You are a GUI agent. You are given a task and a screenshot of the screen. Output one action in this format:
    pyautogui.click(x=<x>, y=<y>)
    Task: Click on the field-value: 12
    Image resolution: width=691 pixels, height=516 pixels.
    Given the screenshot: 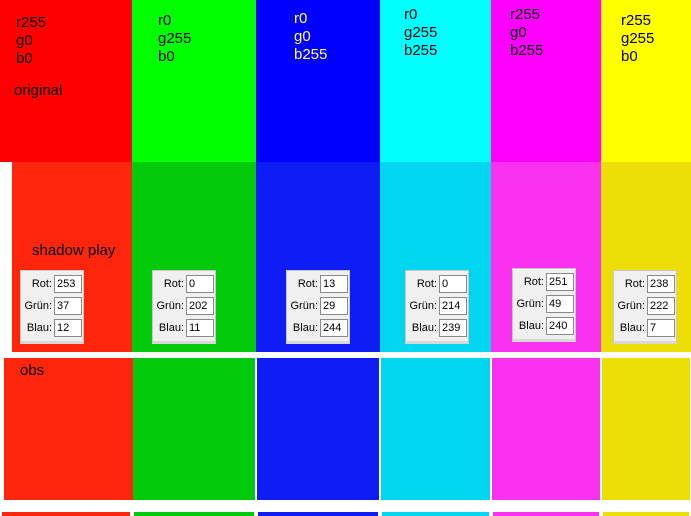 What is the action you would take?
    pyautogui.click(x=68, y=328)
    